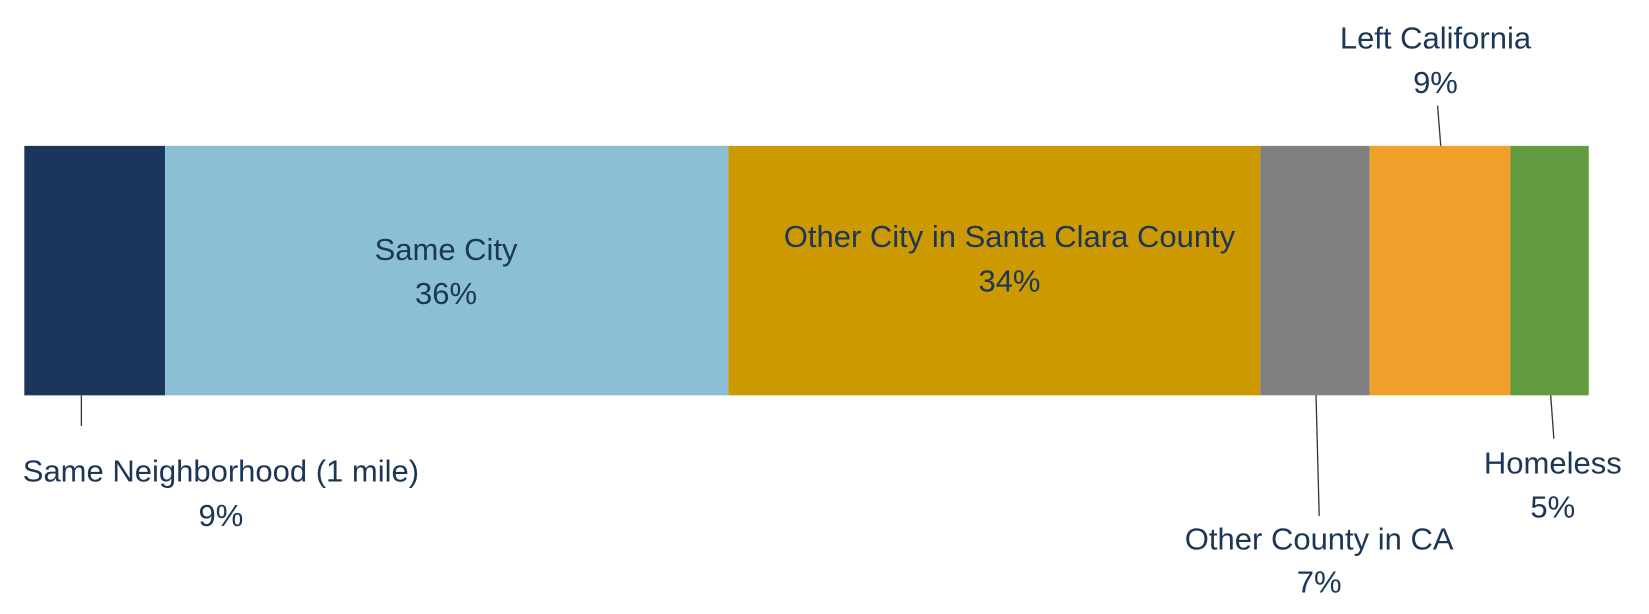 The image size is (1649, 614). What do you see at coordinates (1319, 582) in the screenshot?
I see `value-label: 7%` at bounding box center [1319, 582].